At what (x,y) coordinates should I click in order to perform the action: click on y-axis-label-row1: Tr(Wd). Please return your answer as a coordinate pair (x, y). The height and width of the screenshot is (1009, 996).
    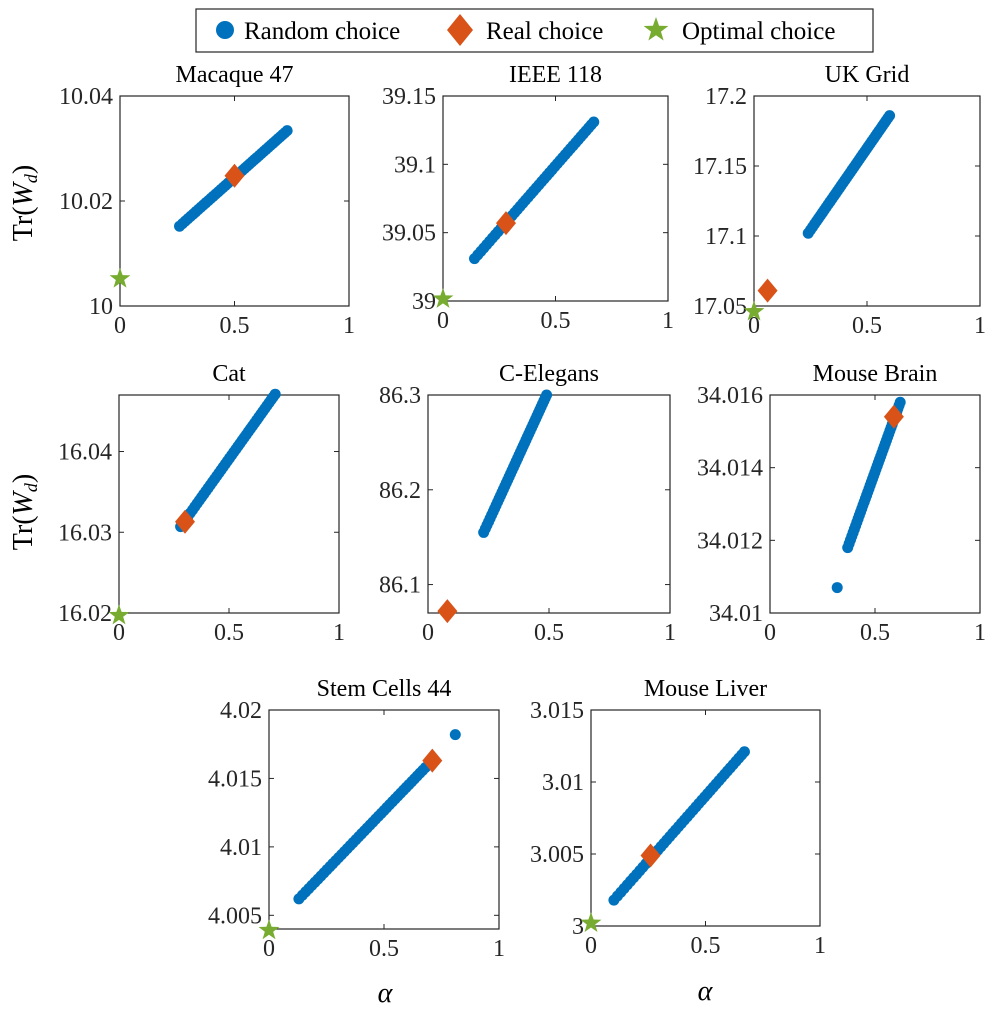
    Looking at the image, I should click on (24, 203).